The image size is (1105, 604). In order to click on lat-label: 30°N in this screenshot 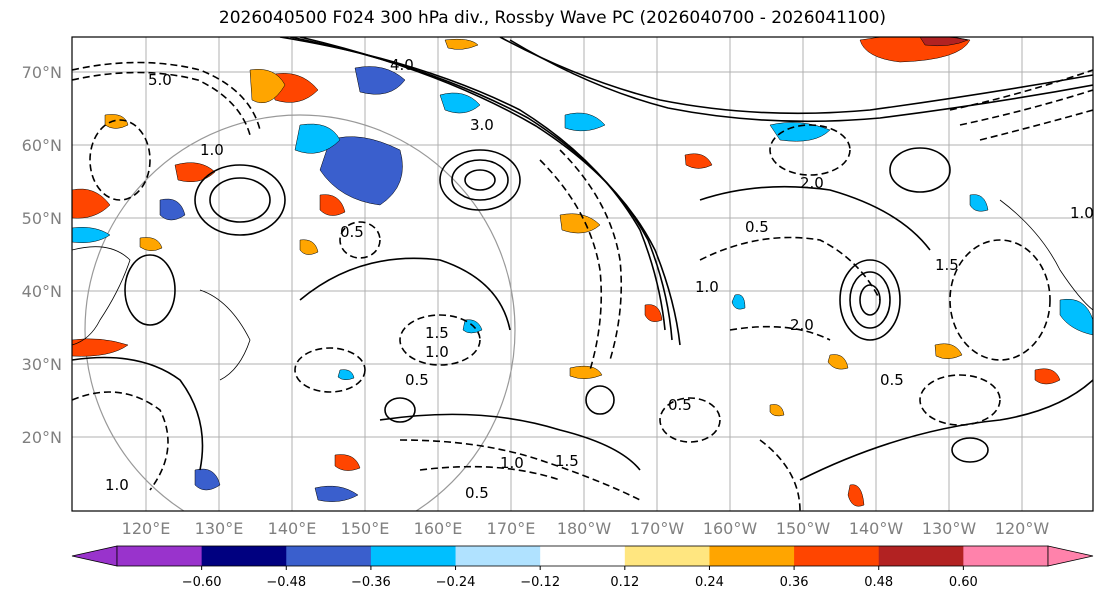, I will do `click(42, 364)`.